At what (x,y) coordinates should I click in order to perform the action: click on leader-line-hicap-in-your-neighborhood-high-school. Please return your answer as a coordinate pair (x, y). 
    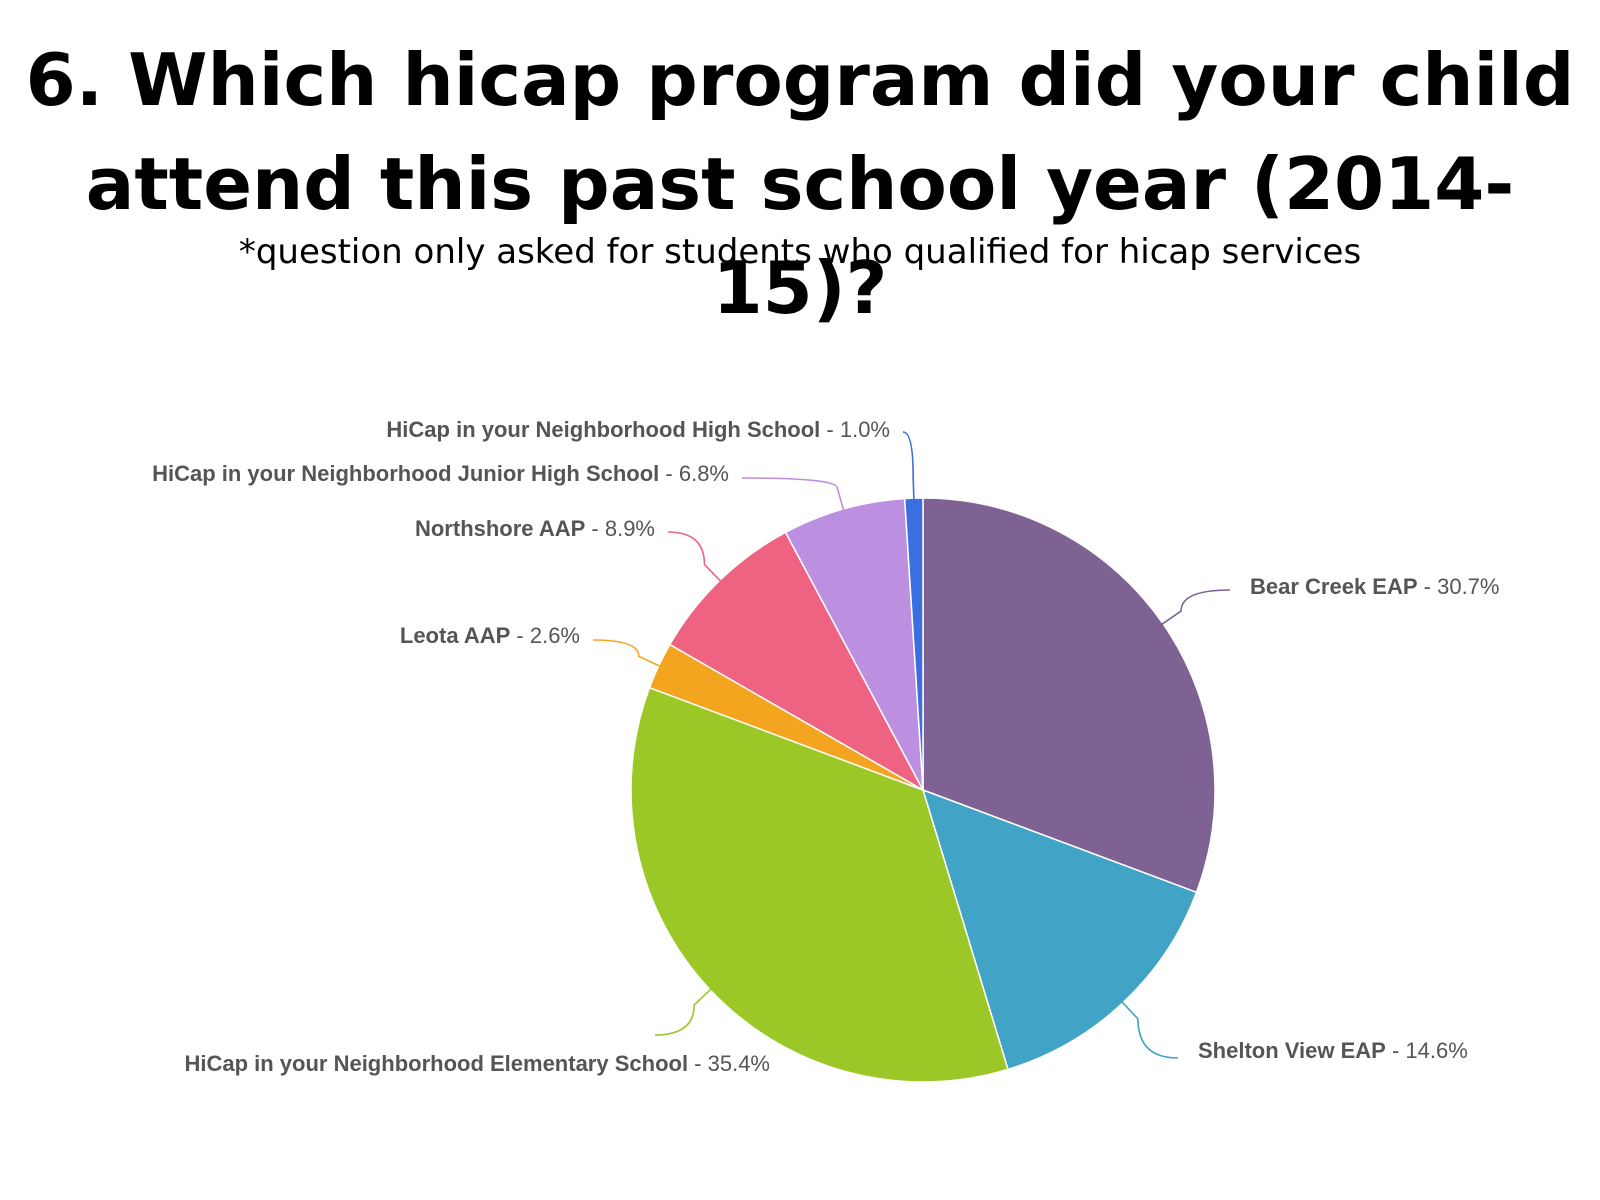
    Looking at the image, I should click on (908, 470).